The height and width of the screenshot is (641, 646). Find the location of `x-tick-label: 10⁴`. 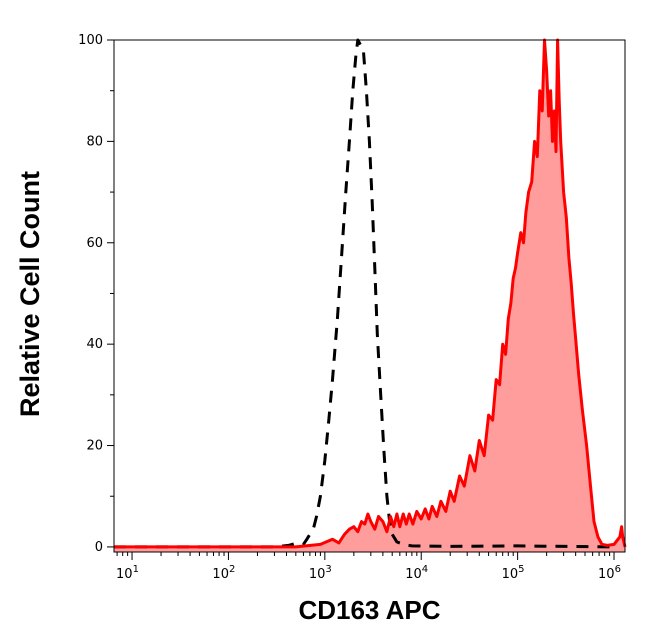

x-tick-label: 10⁴ is located at coordinates (416, 573).